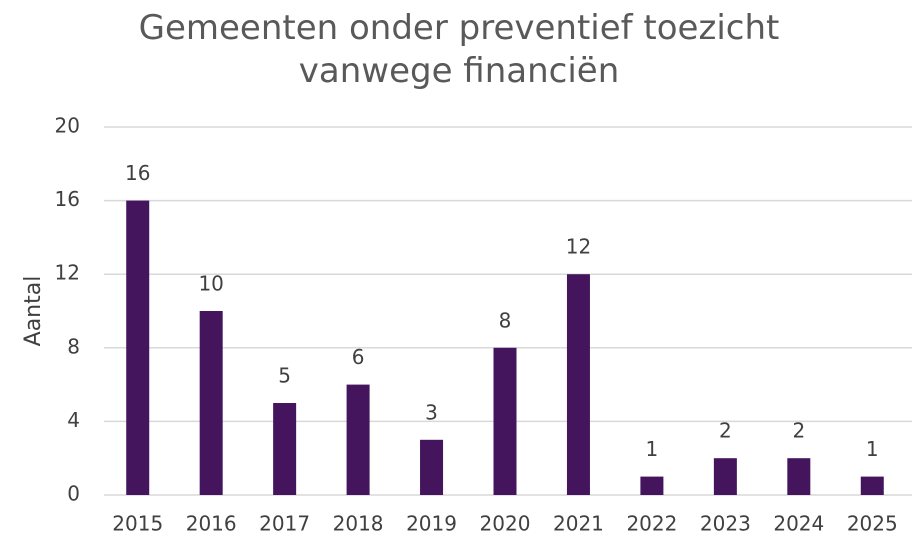 The height and width of the screenshot is (538, 919). Describe the element at coordinates (431, 524) in the screenshot. I see `x-tick-label: 2019` at that location.